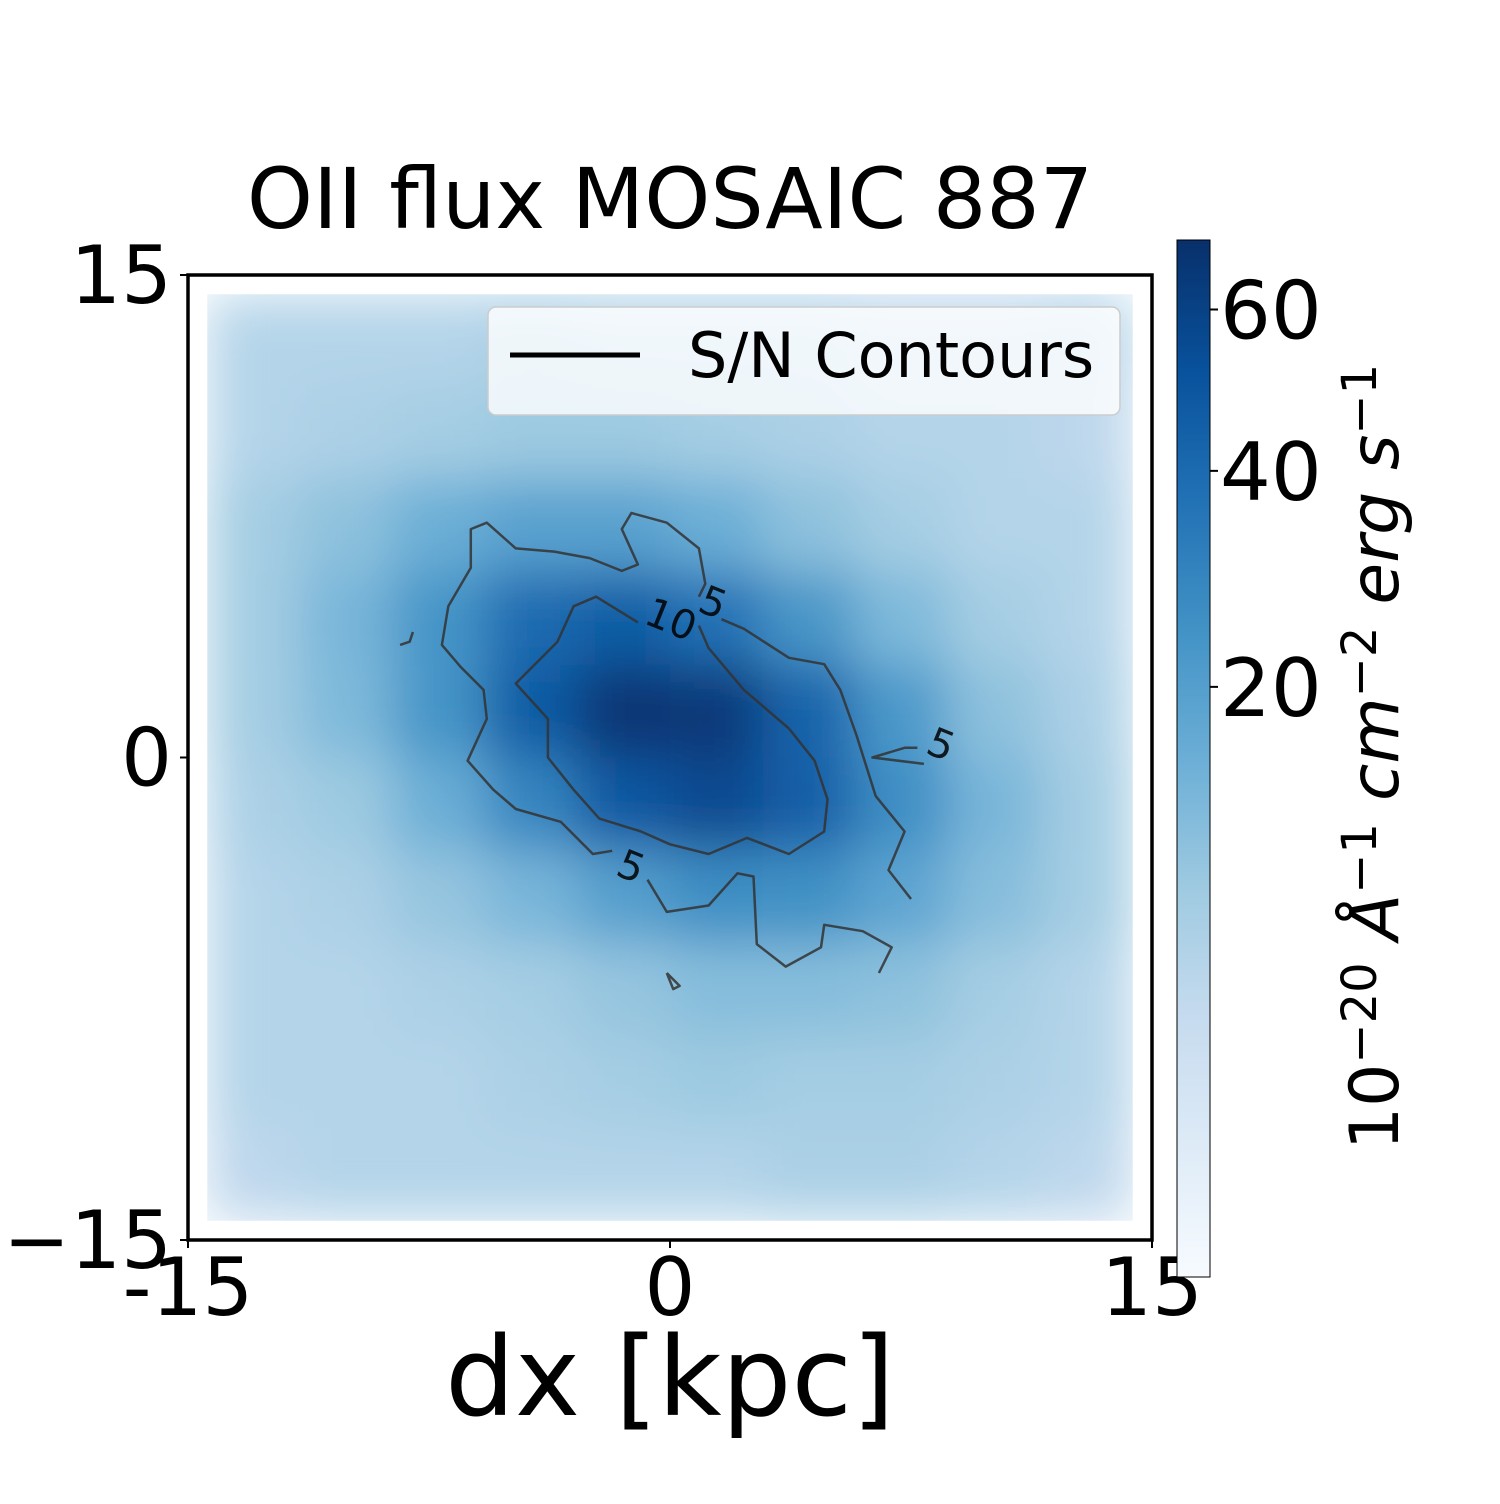 This screenshot has width=1500, height=1504. What do you see at coordinates (1271, 310) in the screenshot?
I see `colorbar-tick-label: 60` at bounding box center [1271, 310].